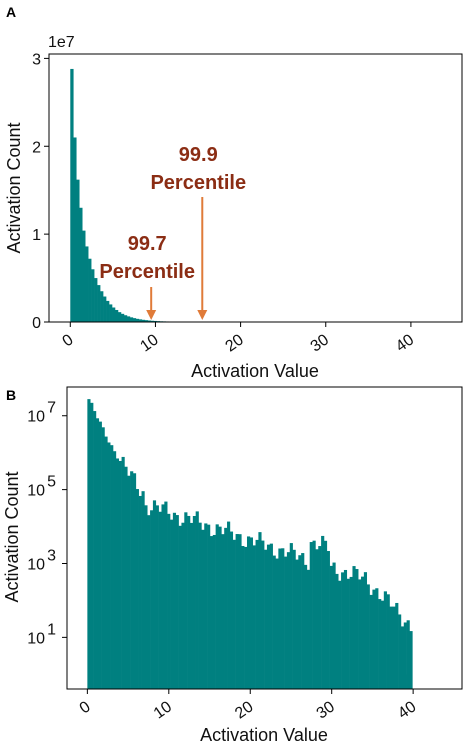  Describe the element at coordinates (320, 343) in the screenshot. I see `x-tick-label: 30` at that location.